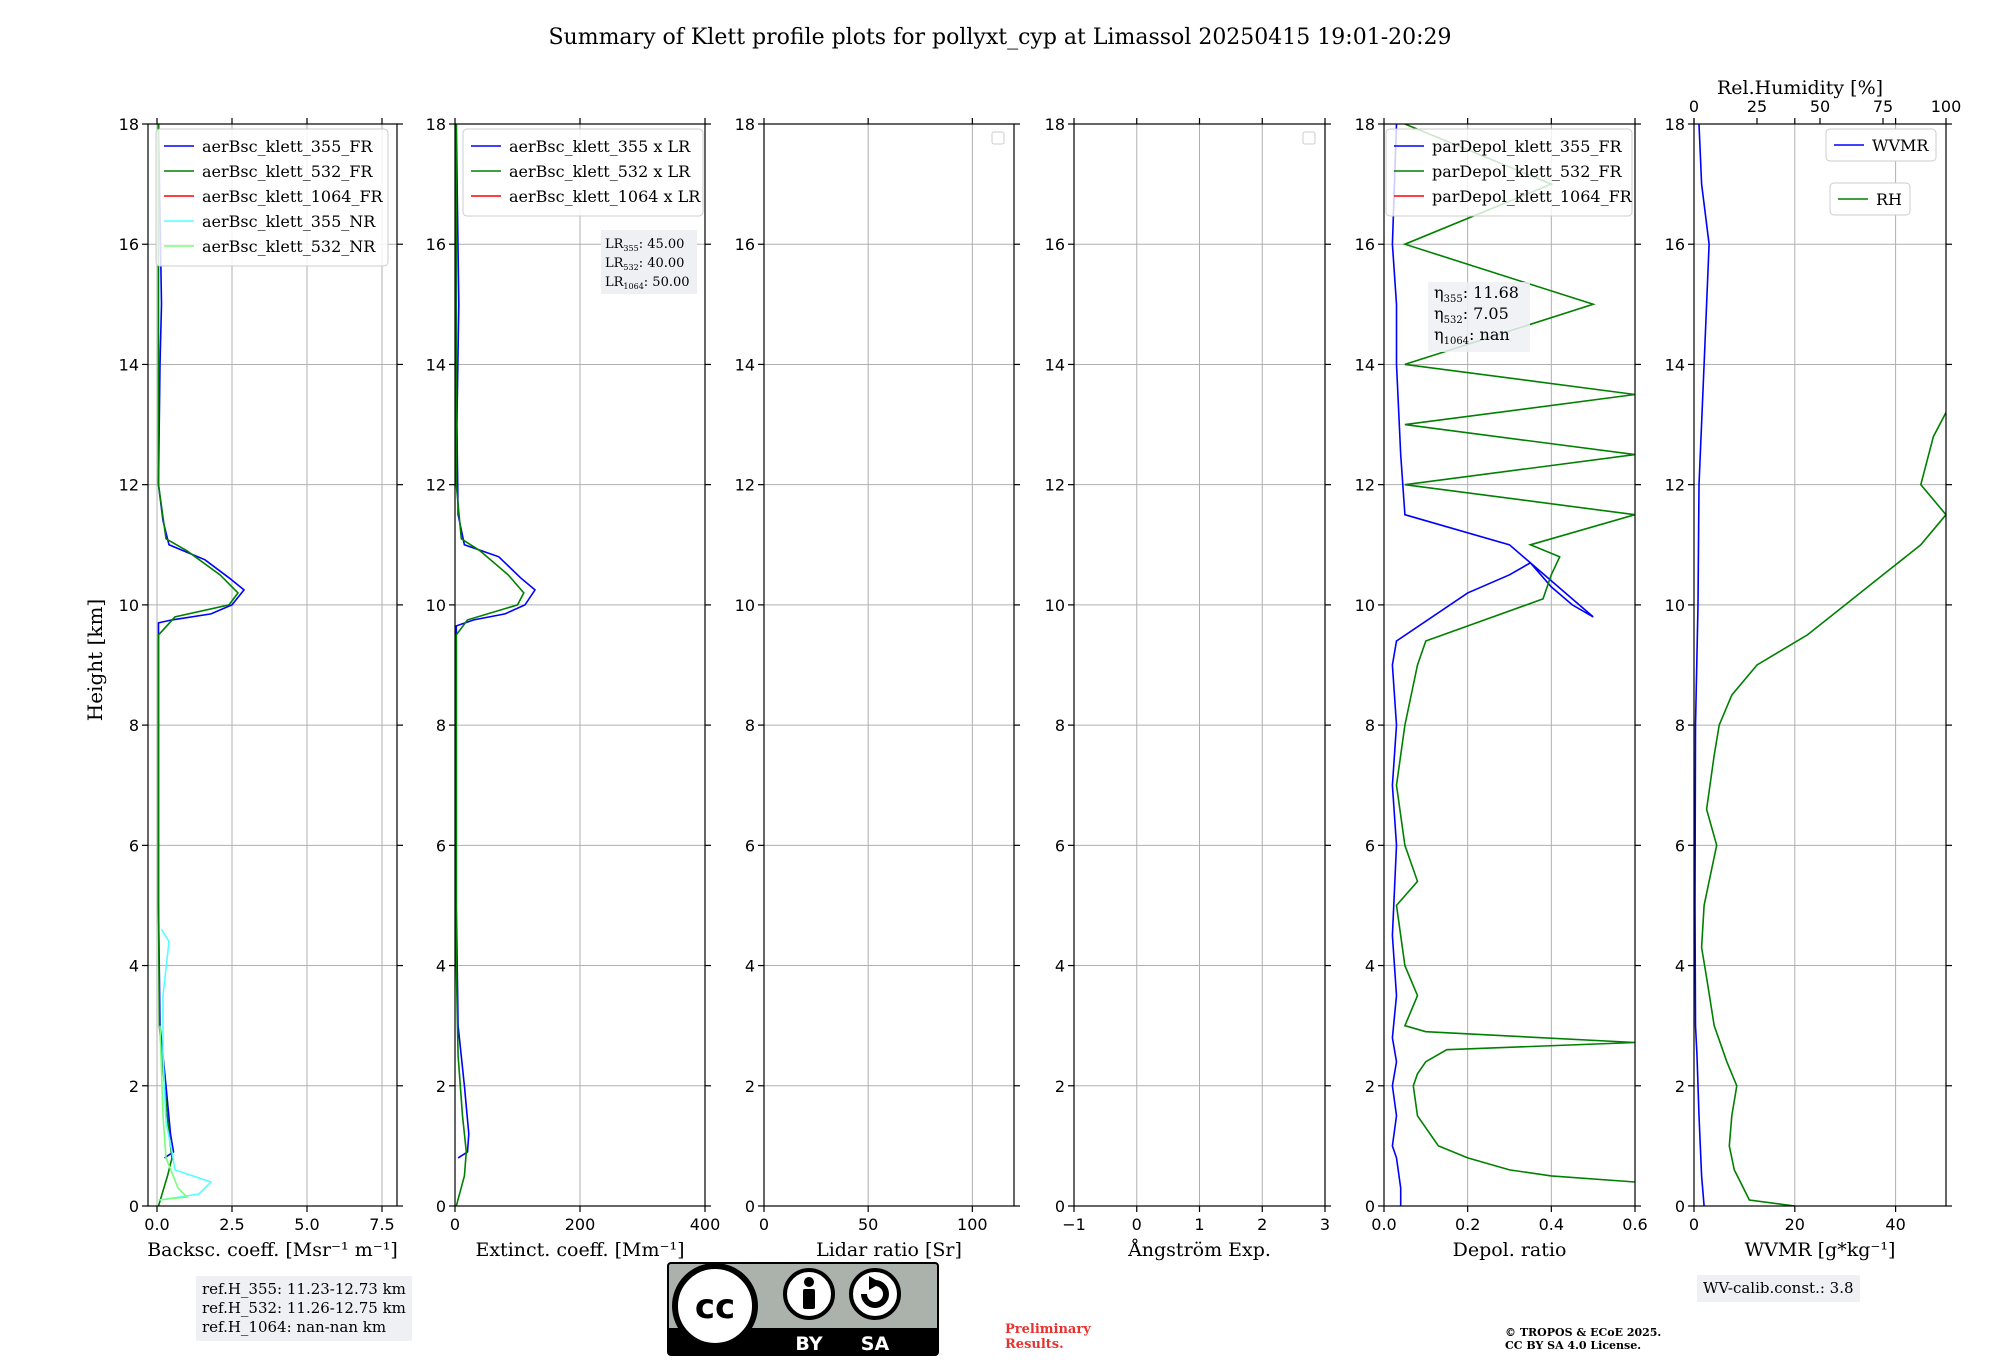 This screenshot has height=1360, width=2000. I want to click on annotation-text: LR1064: 50.00, so click(647, 283).